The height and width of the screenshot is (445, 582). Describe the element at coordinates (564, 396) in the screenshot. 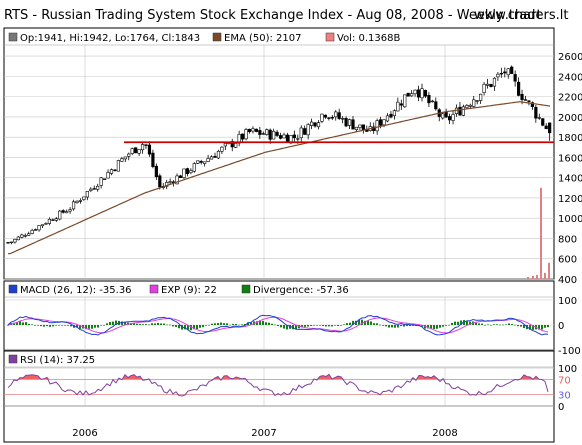

I see `rsi-tick-label: 30` at that location.